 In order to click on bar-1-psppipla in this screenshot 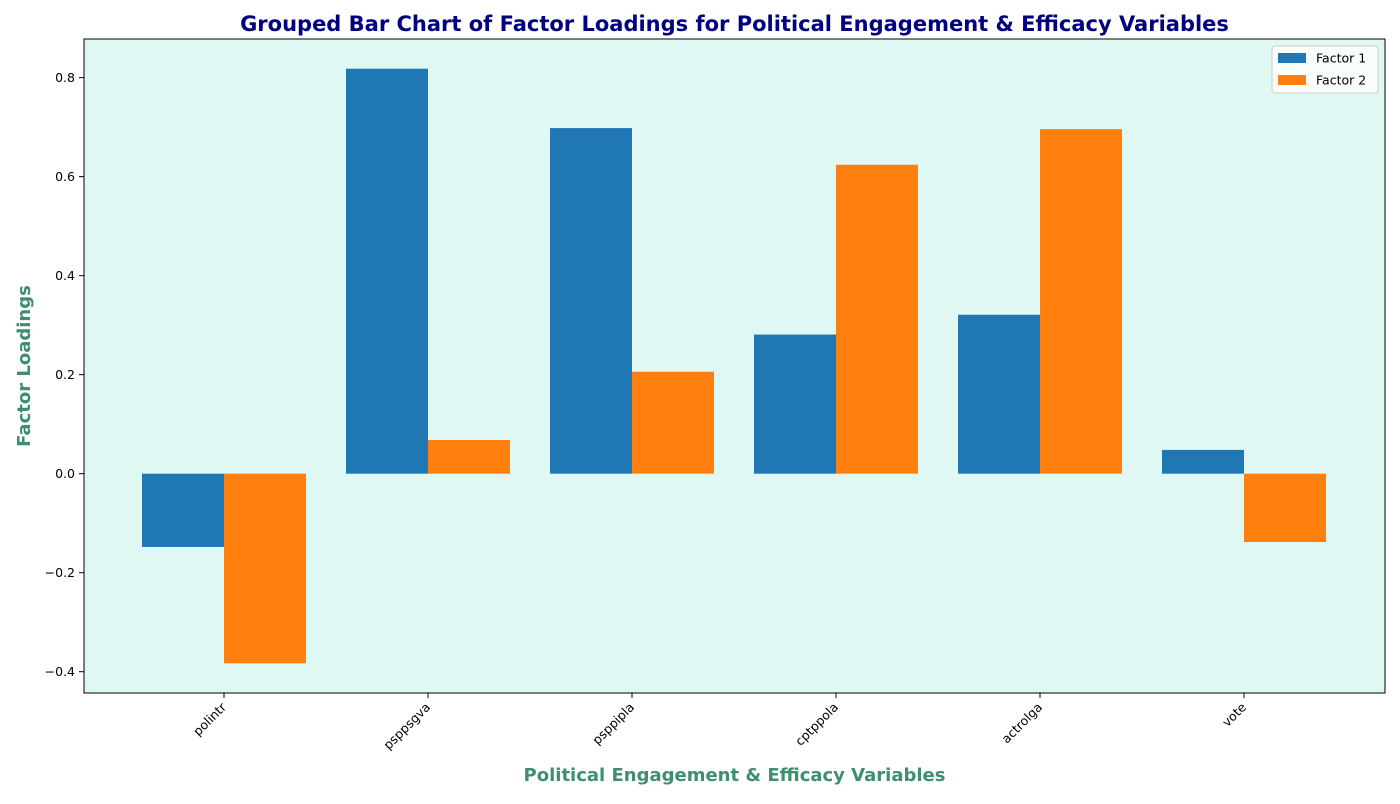, I will do `click(591, 301)`.